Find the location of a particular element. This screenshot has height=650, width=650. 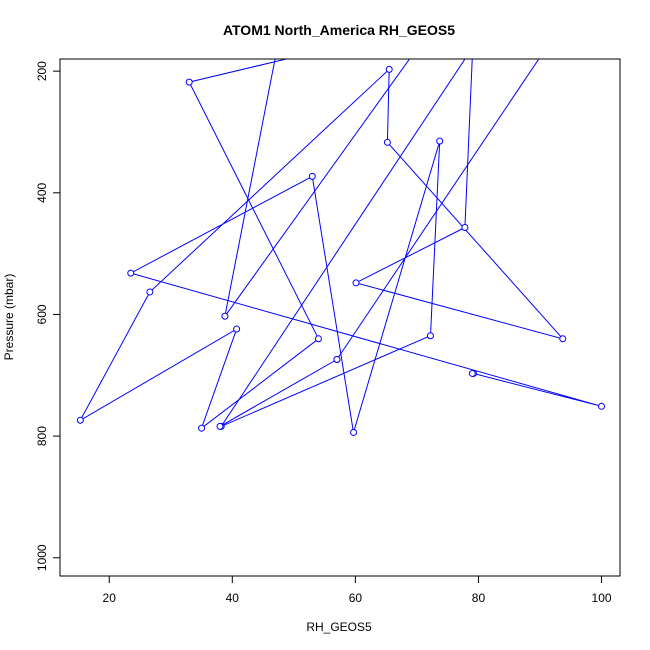

x-tick-label: 20 is located at coordinates (110, 598).